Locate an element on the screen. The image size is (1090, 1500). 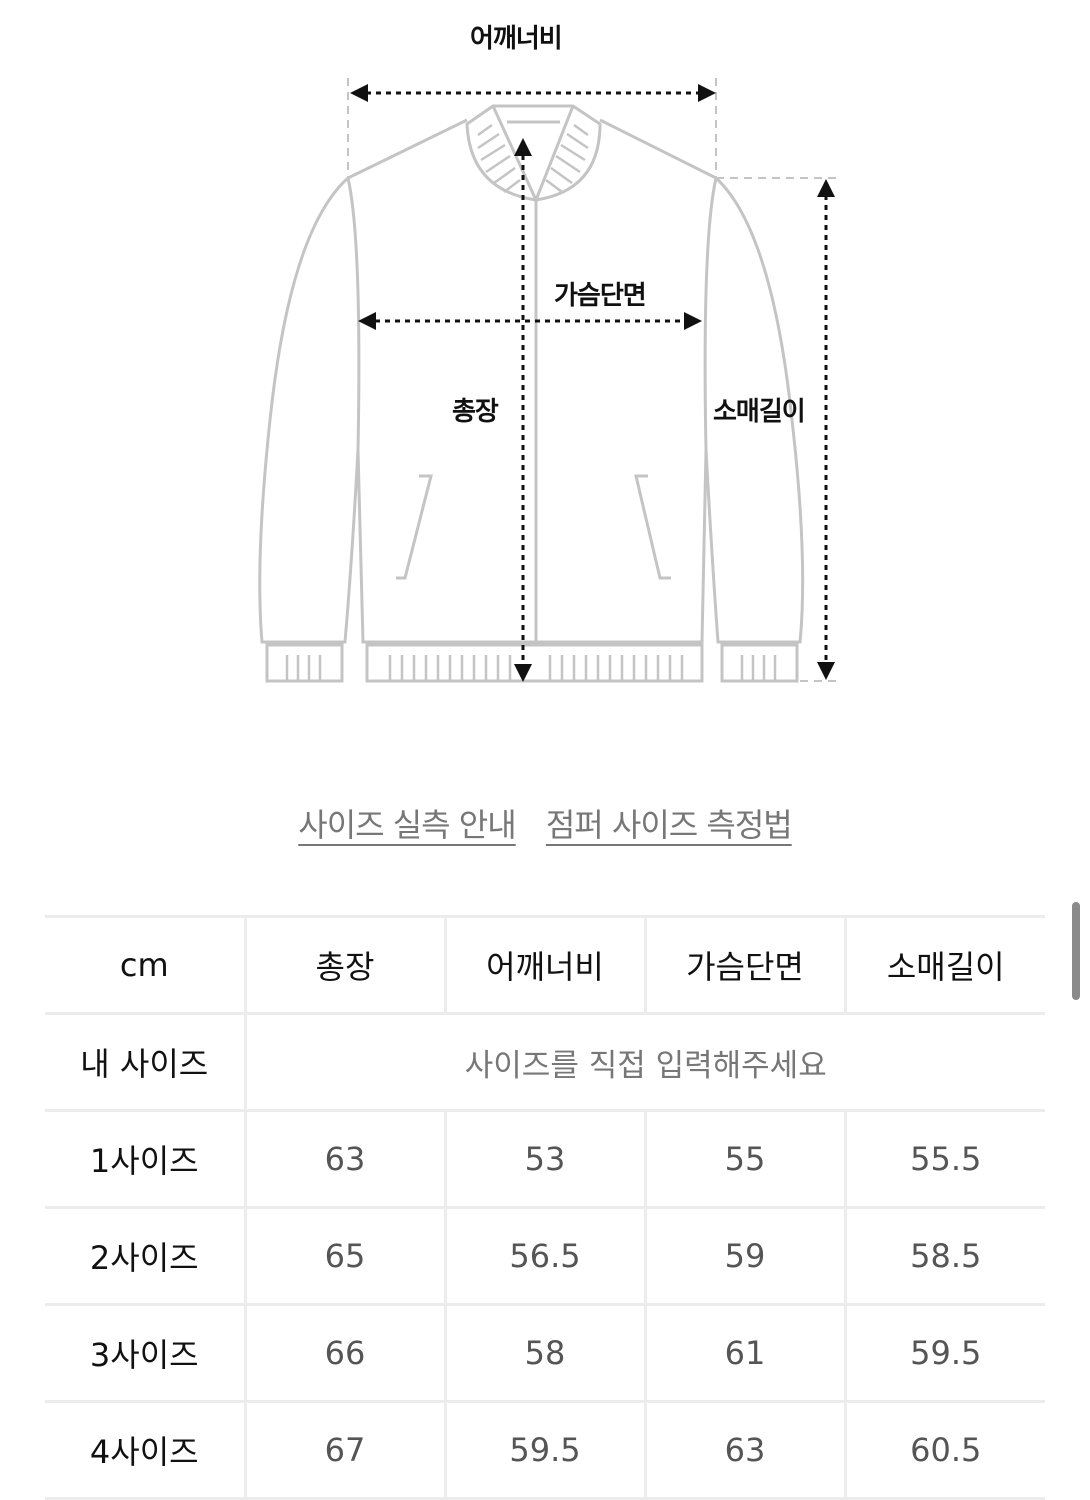
table-row: 1사이즈 63 53 55 55.5 is located at coordinates (545, 1159).